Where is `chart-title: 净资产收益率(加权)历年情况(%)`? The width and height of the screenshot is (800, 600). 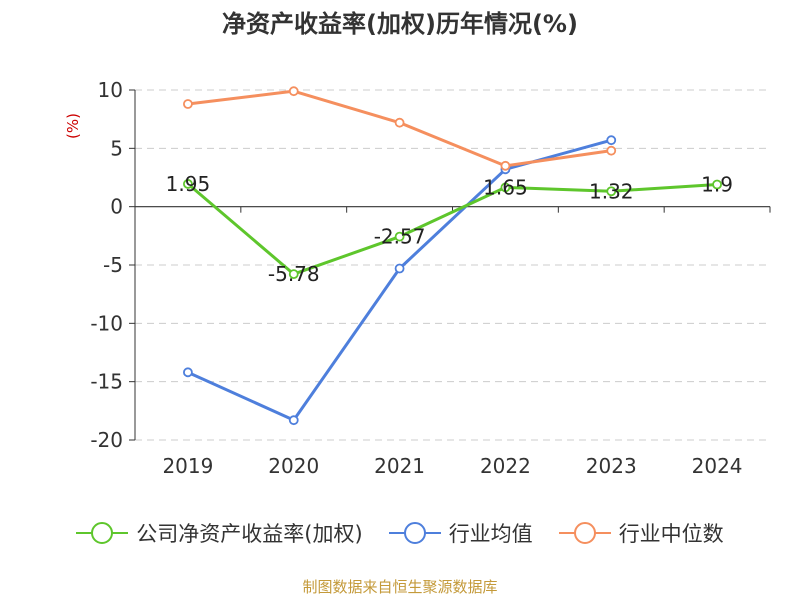 chart-title: 净资产收益率(加权)历年情况(%) is located at coordinates (400, 24).